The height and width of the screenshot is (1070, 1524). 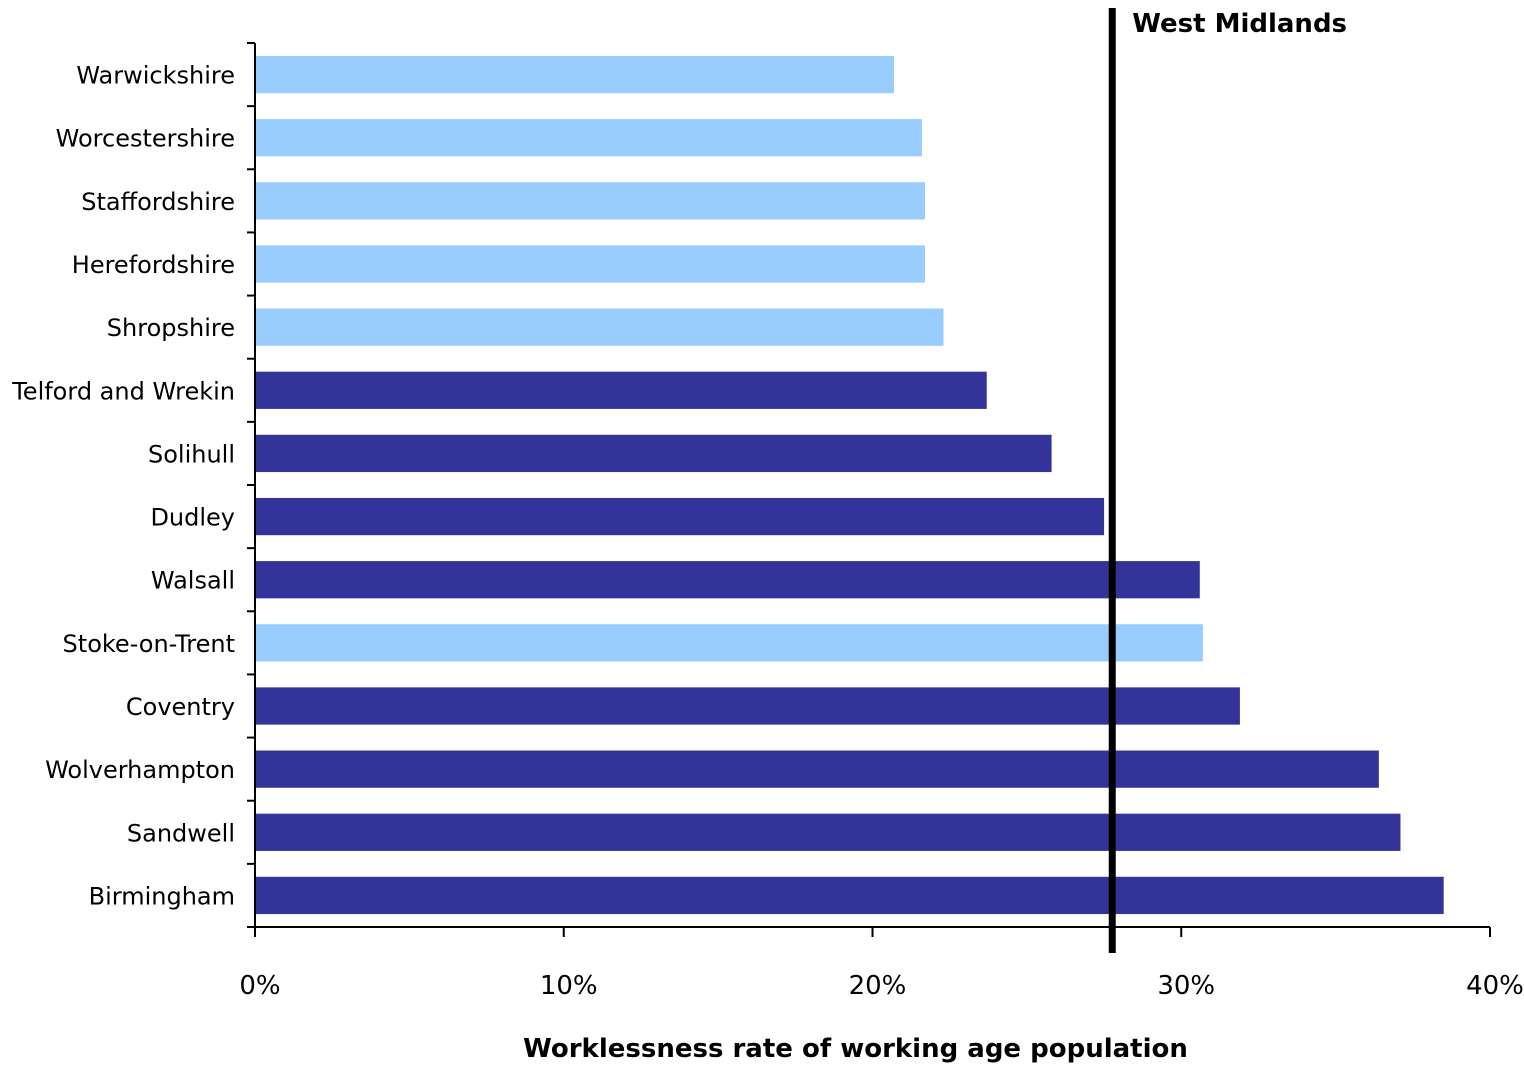 What do you see at coordinates (590, 264) in the screenshot?
I see `bar-herefordshire` at bounding box center [590, 264].